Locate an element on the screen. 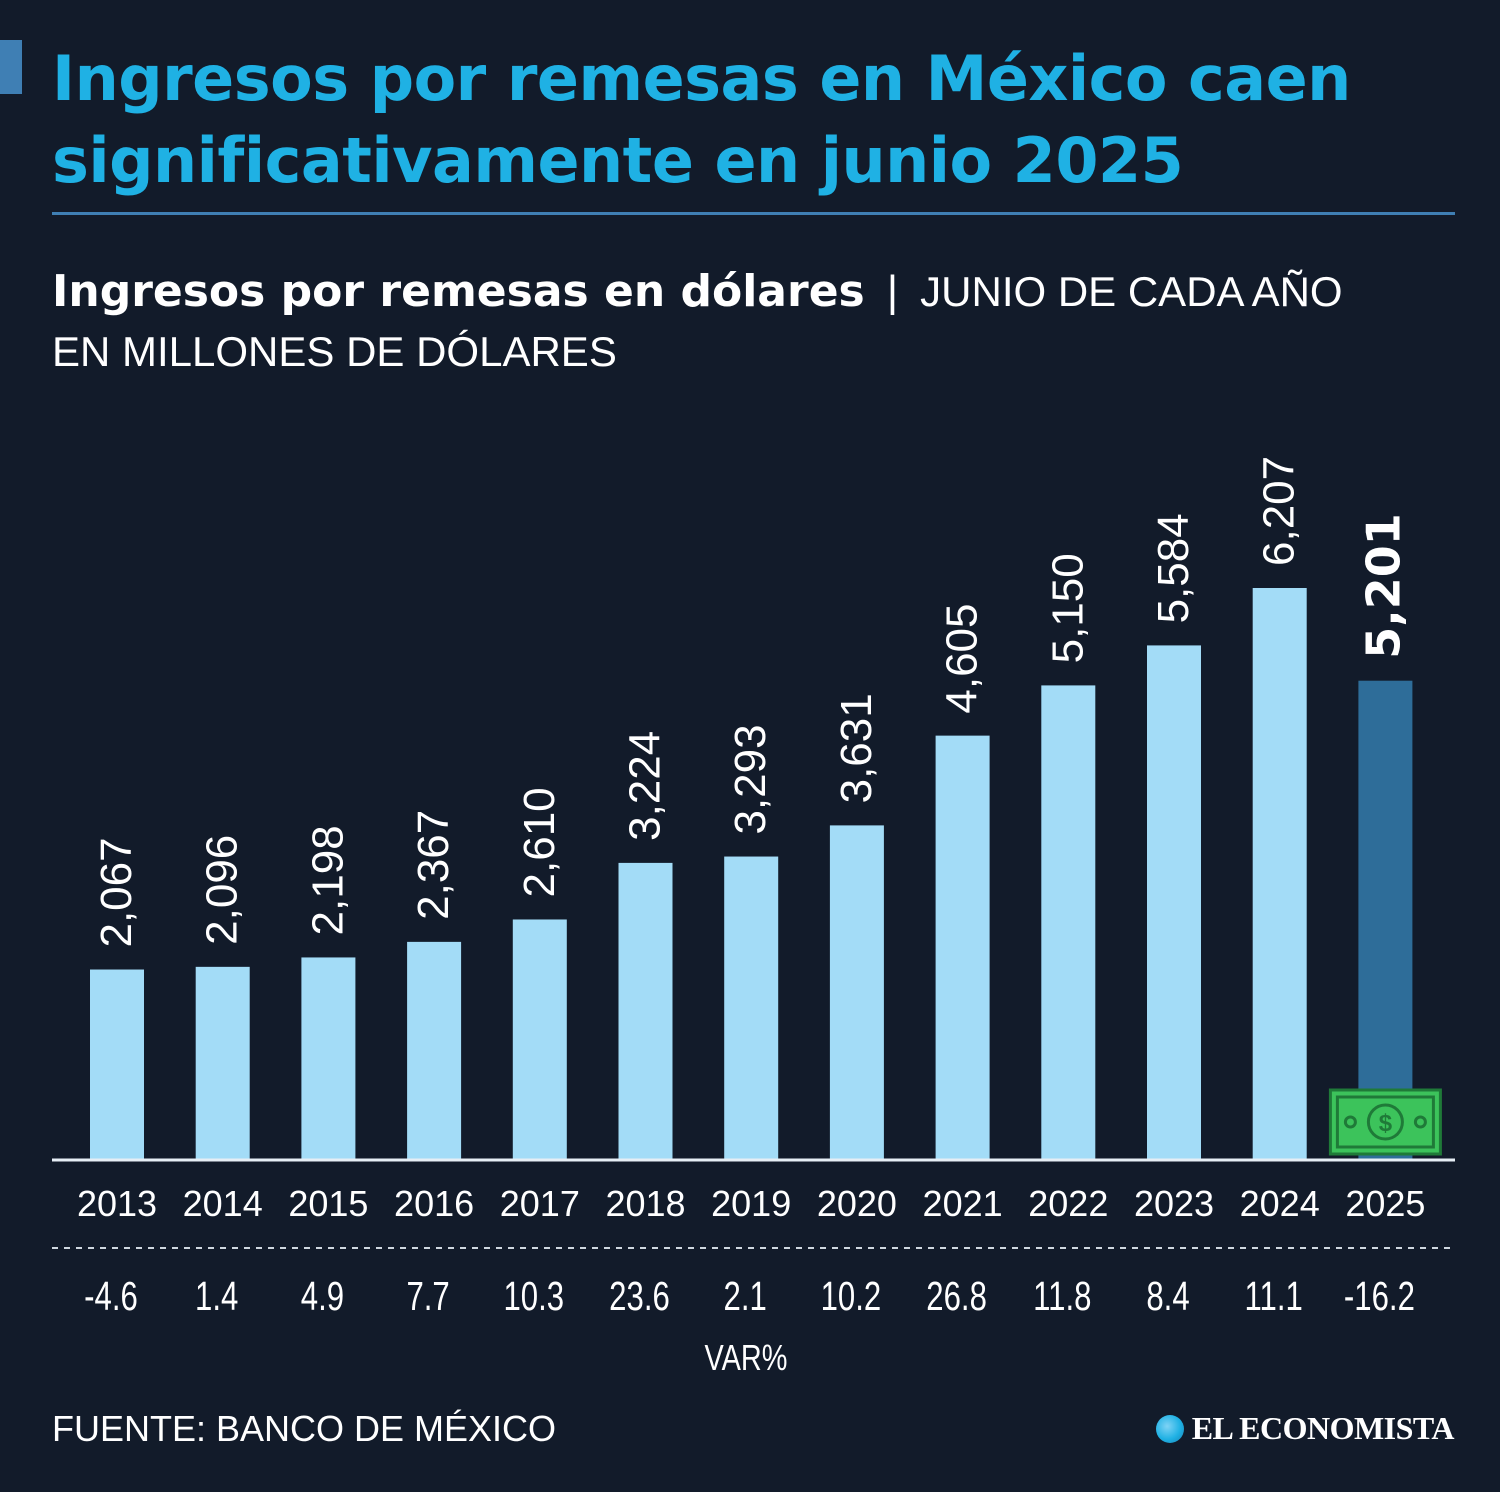 This screenshot has height=1492, width=1500. bar-2020 is located at coordinates (856, 992).